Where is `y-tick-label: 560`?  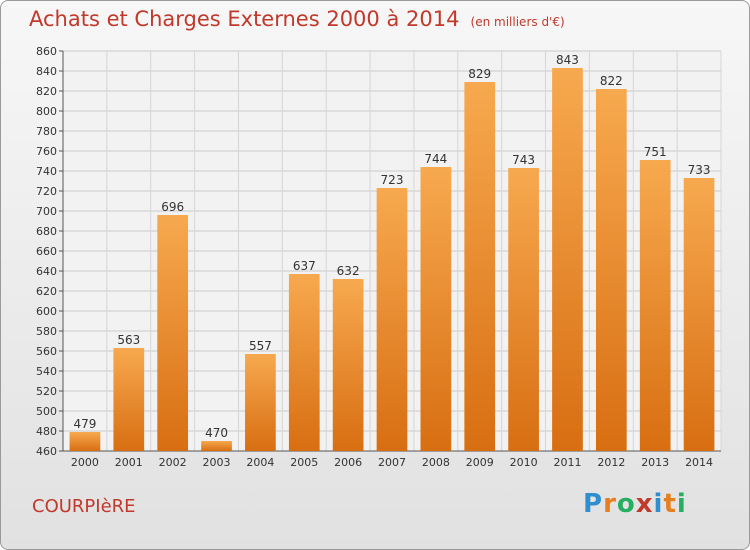 y-tick-label: 560 is located at coordinates (46, 351).